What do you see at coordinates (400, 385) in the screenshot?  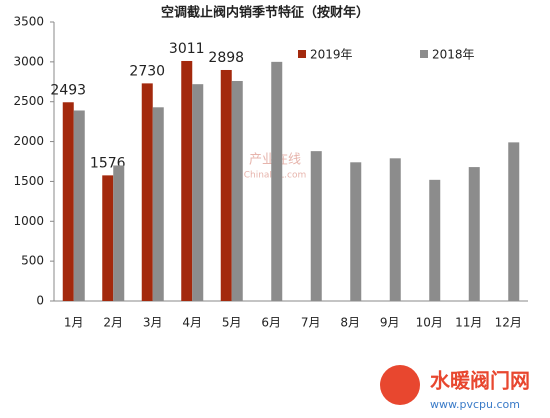 I see `logo-icon` at bounding box center [400, 385].